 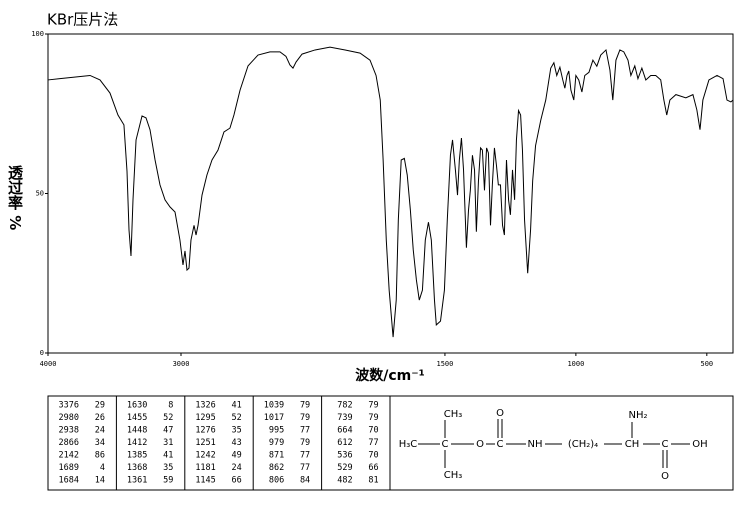 I want to click on atom-label: NH₂, so click(x=637, y=415).